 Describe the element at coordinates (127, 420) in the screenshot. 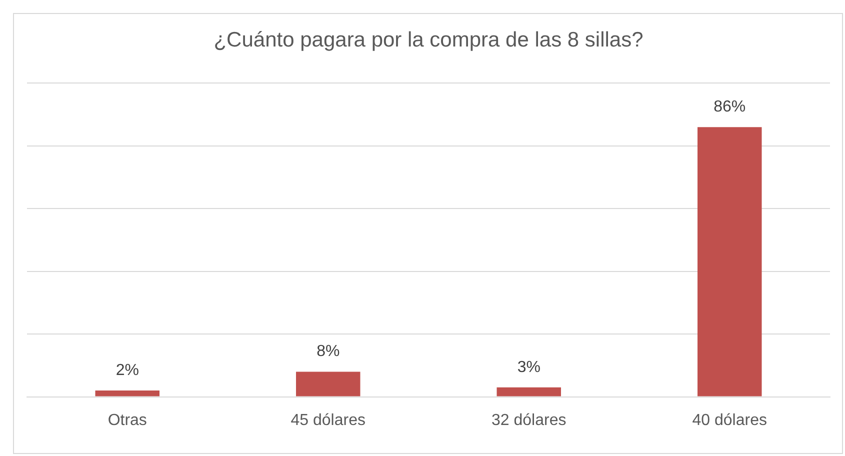

I see `x-tick-label: Otras` at that location.